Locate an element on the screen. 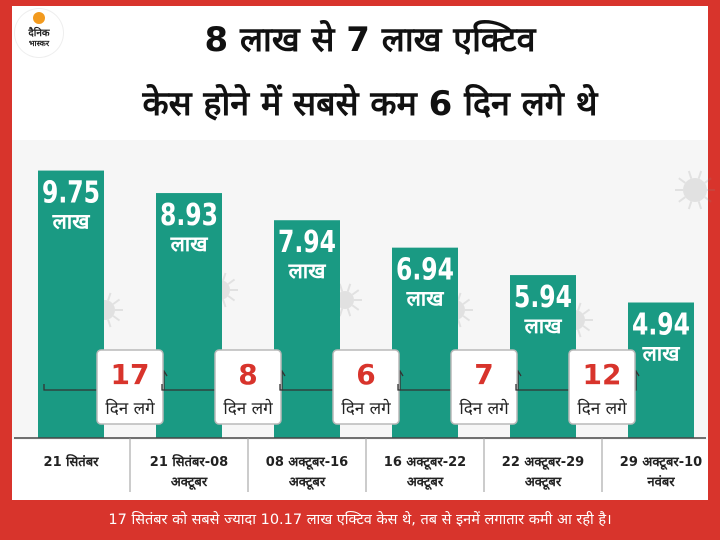 The width and height of the screenshot is (720, 540). category-label: 29 अक्टूबर-10 is located at coordinates (661, 462).